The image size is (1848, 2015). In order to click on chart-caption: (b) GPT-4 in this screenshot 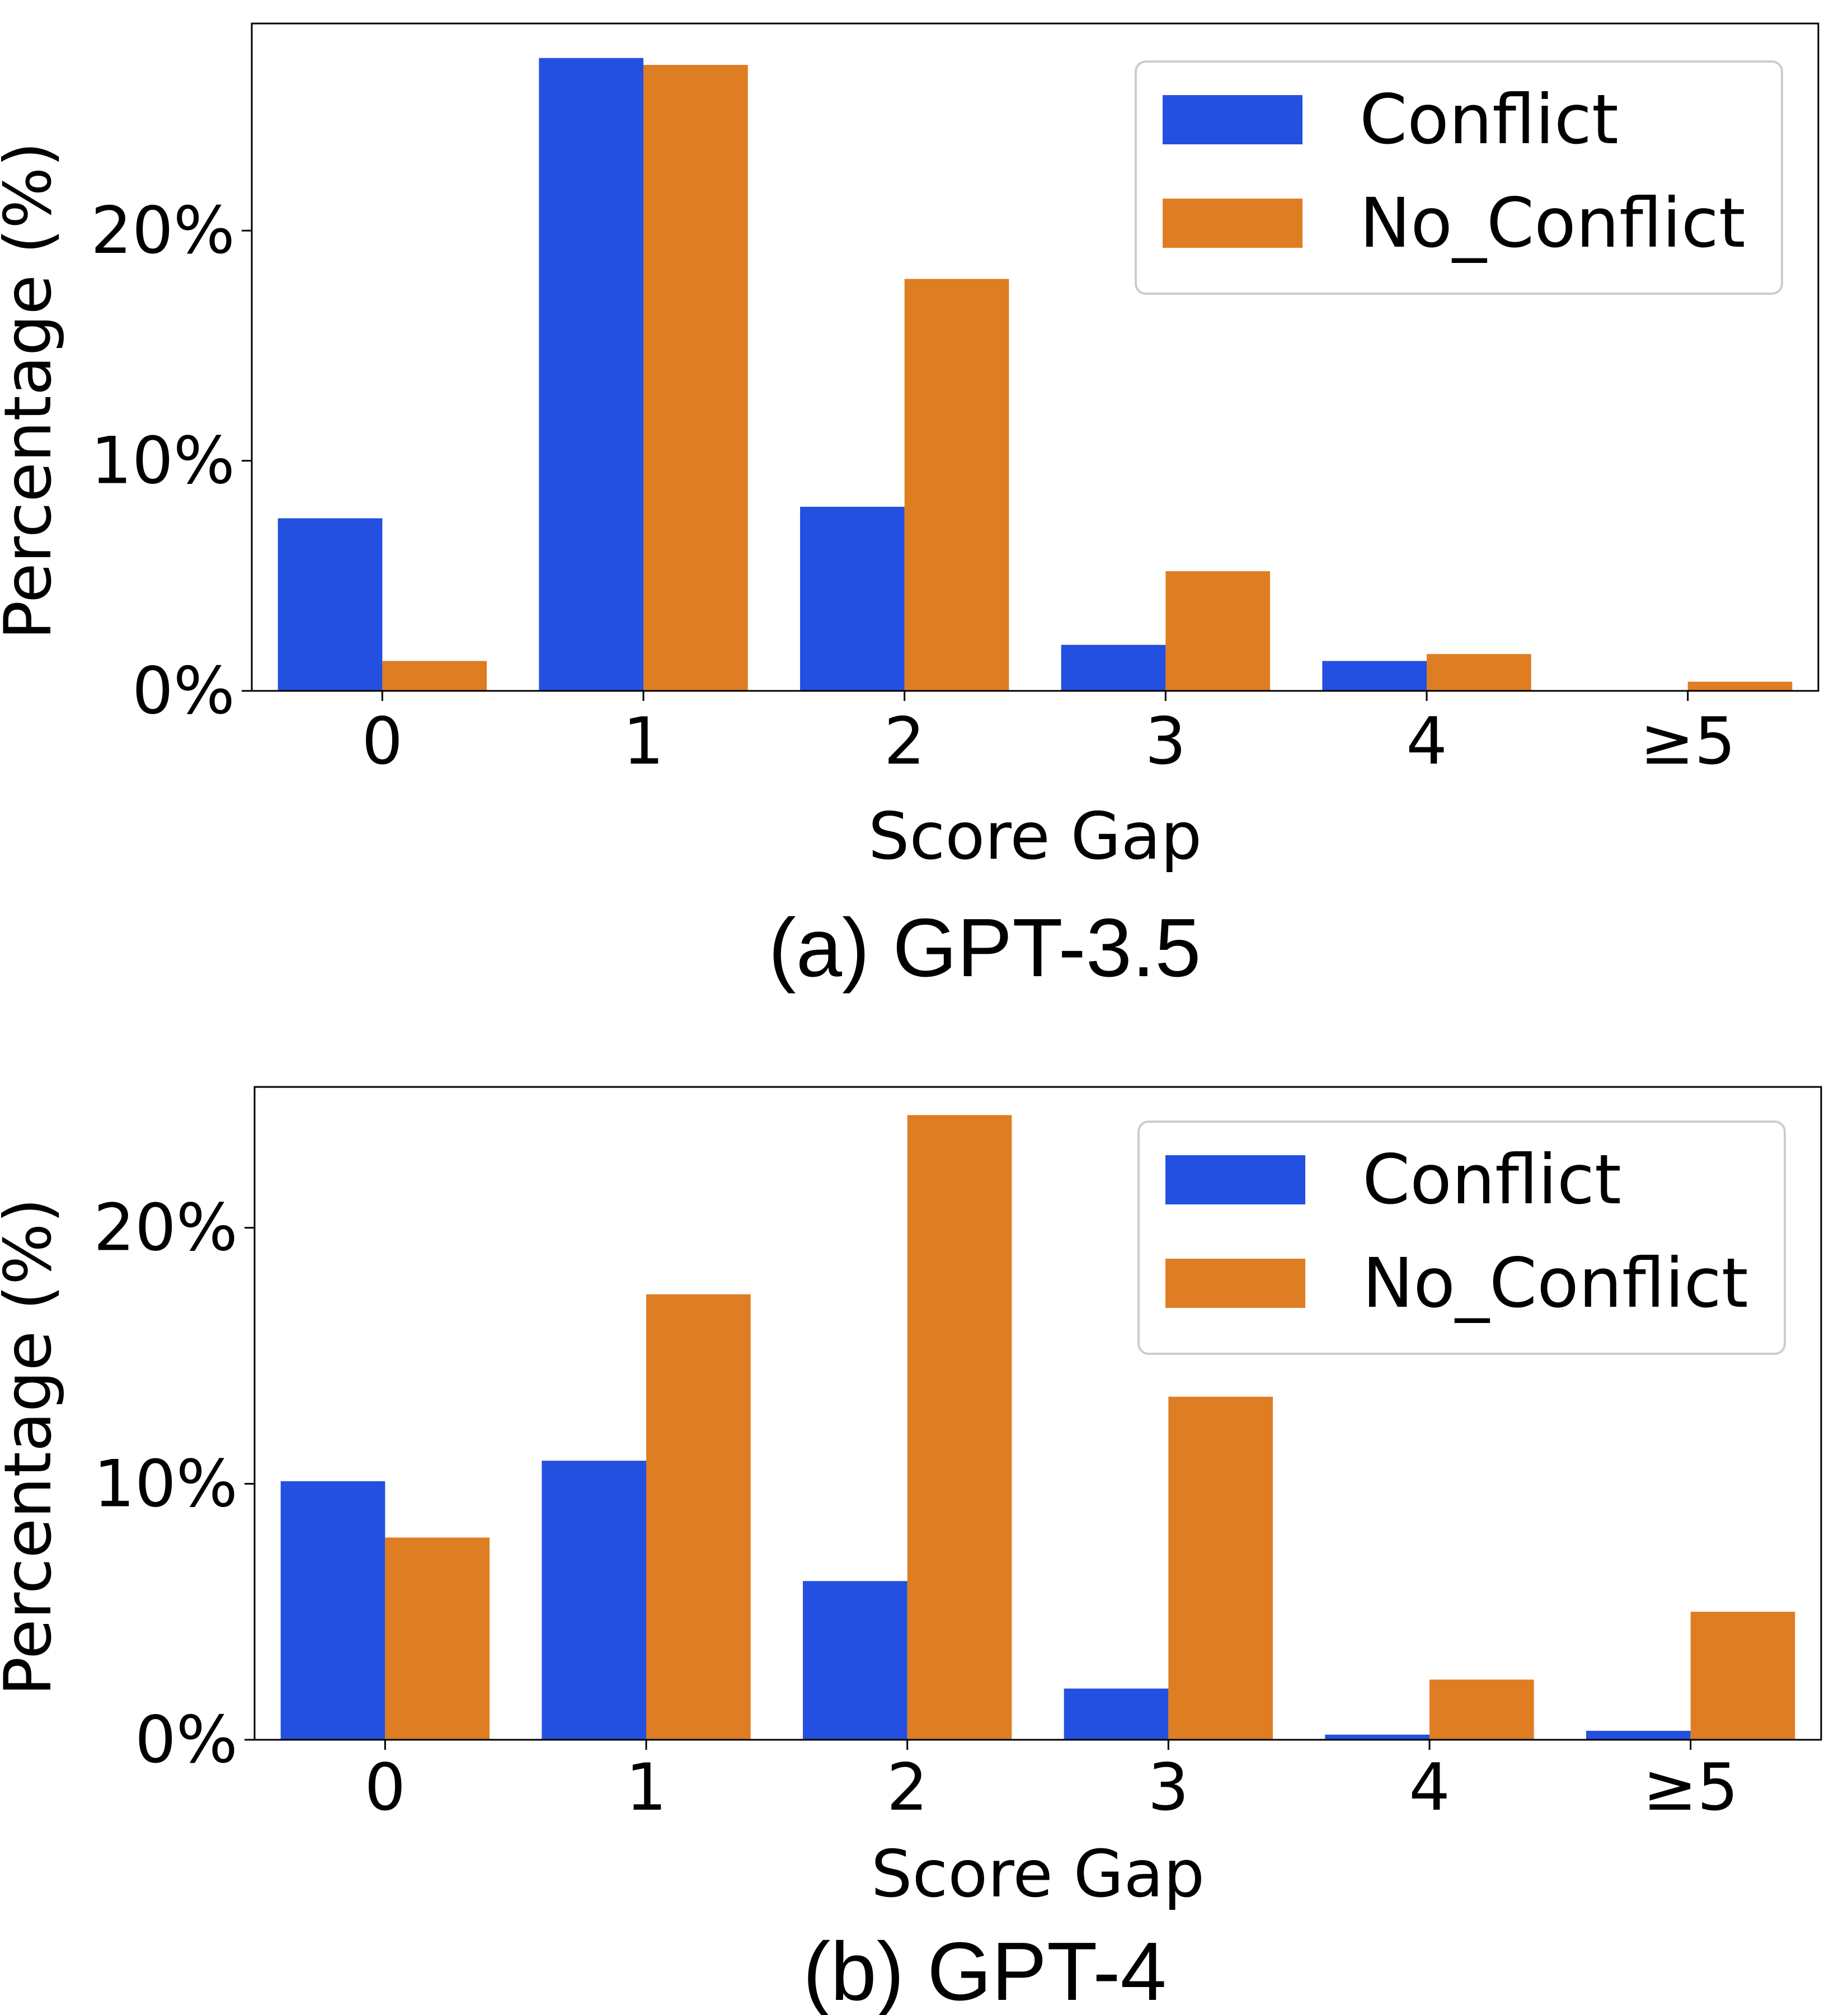, I will do `click(985, 1970)`.